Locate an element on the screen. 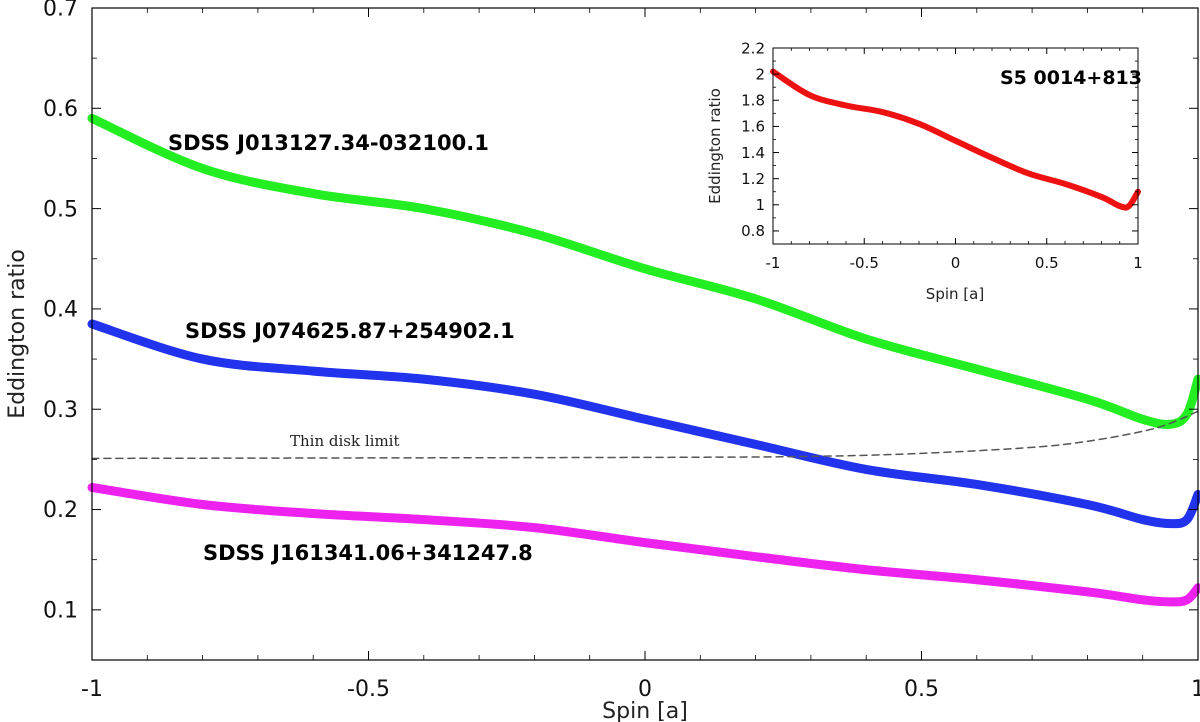  series-label-s5-0014: S5 0014+813 is located at coordinates (1071, 78).